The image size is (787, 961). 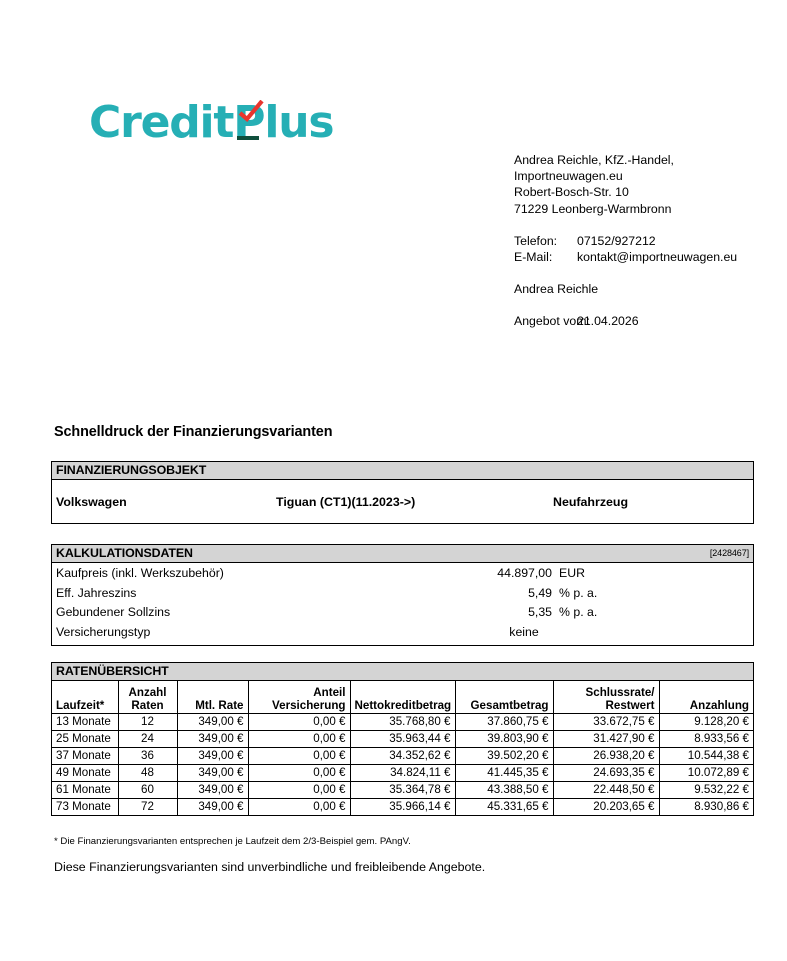 What do you see at coordinates (606, 738) in the screenshot?
I see `table-cell: 31.427,90 €` at bounding box center [606, 738].